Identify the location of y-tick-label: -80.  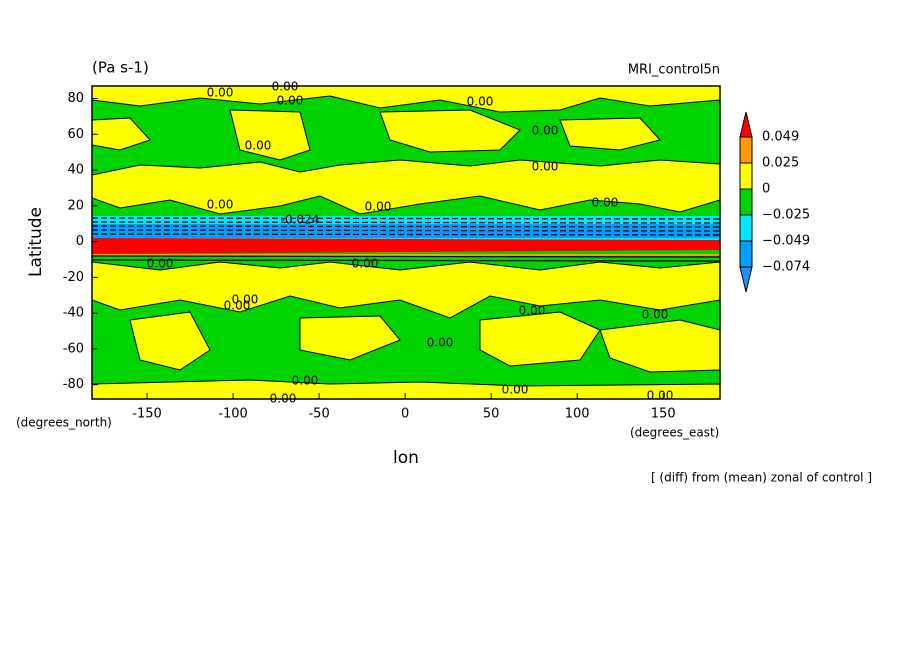
(73, 384).